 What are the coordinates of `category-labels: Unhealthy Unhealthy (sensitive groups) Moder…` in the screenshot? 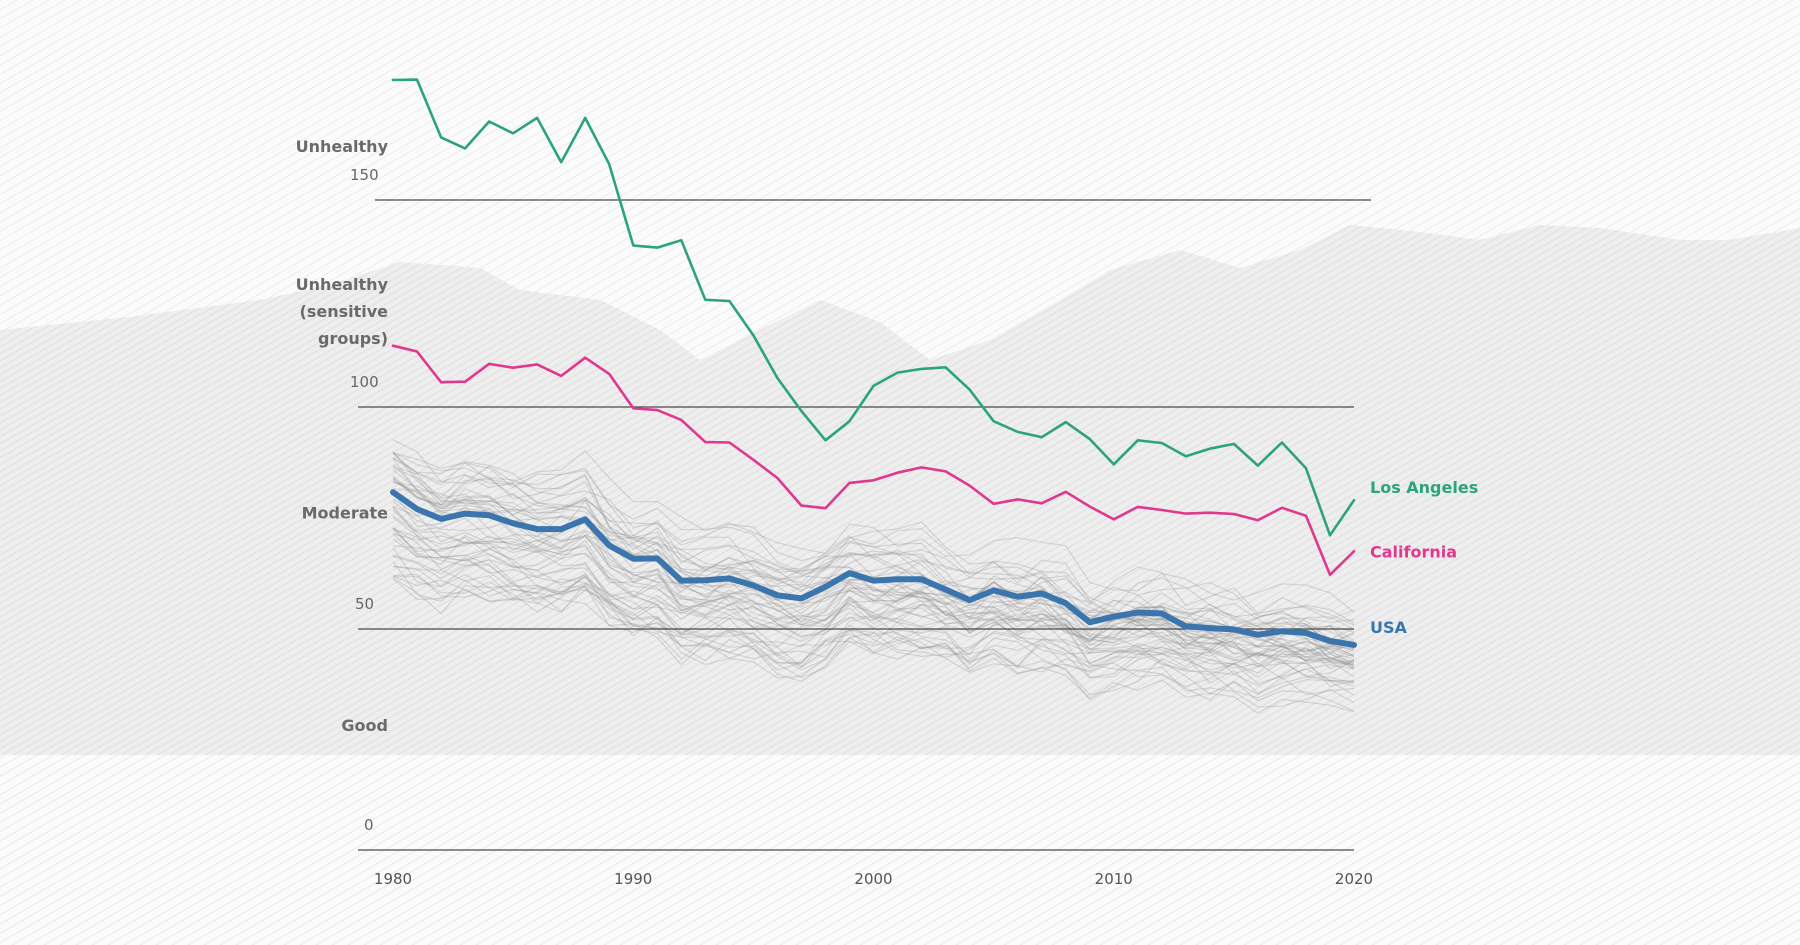 It's located at (342, 436).